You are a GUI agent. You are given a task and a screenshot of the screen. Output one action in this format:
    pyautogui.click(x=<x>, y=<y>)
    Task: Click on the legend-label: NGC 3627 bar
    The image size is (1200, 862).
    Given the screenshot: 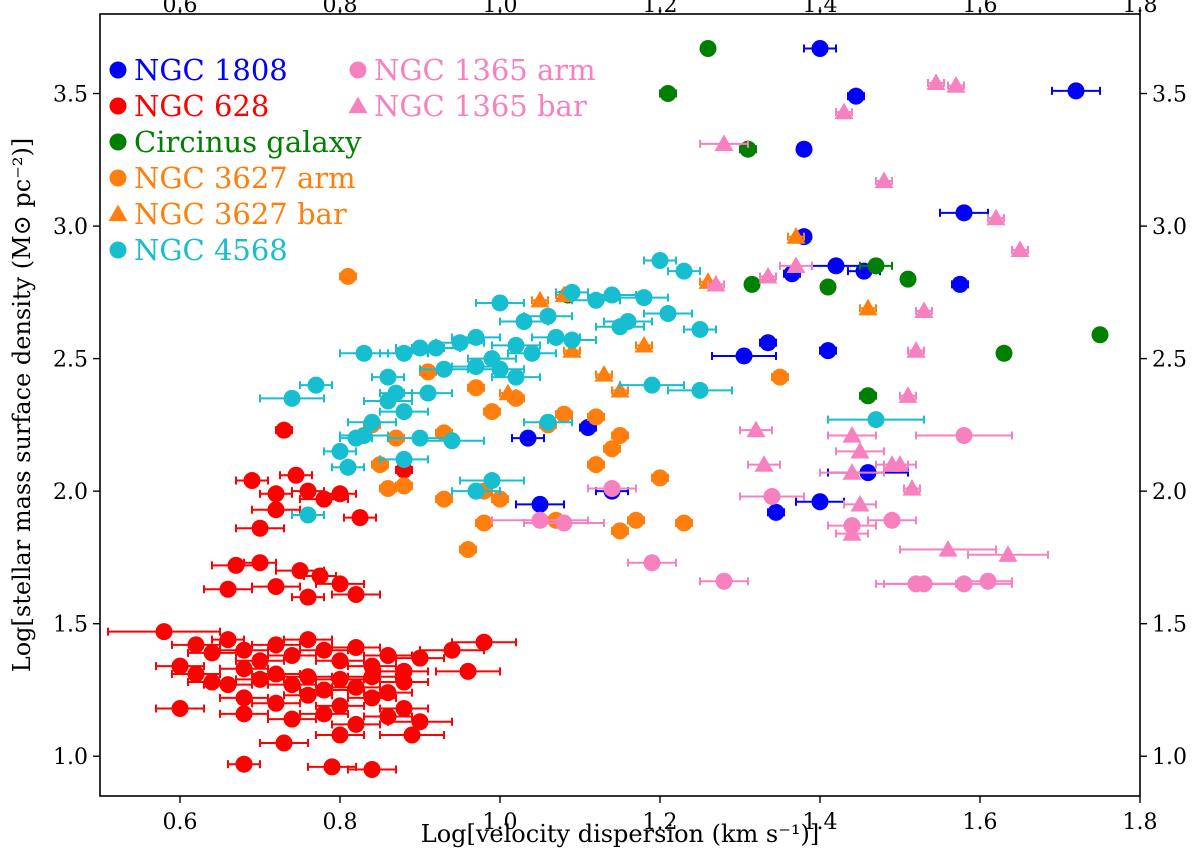 What is the action you would take?
    pyautogui.click(x=240, y=214)
    